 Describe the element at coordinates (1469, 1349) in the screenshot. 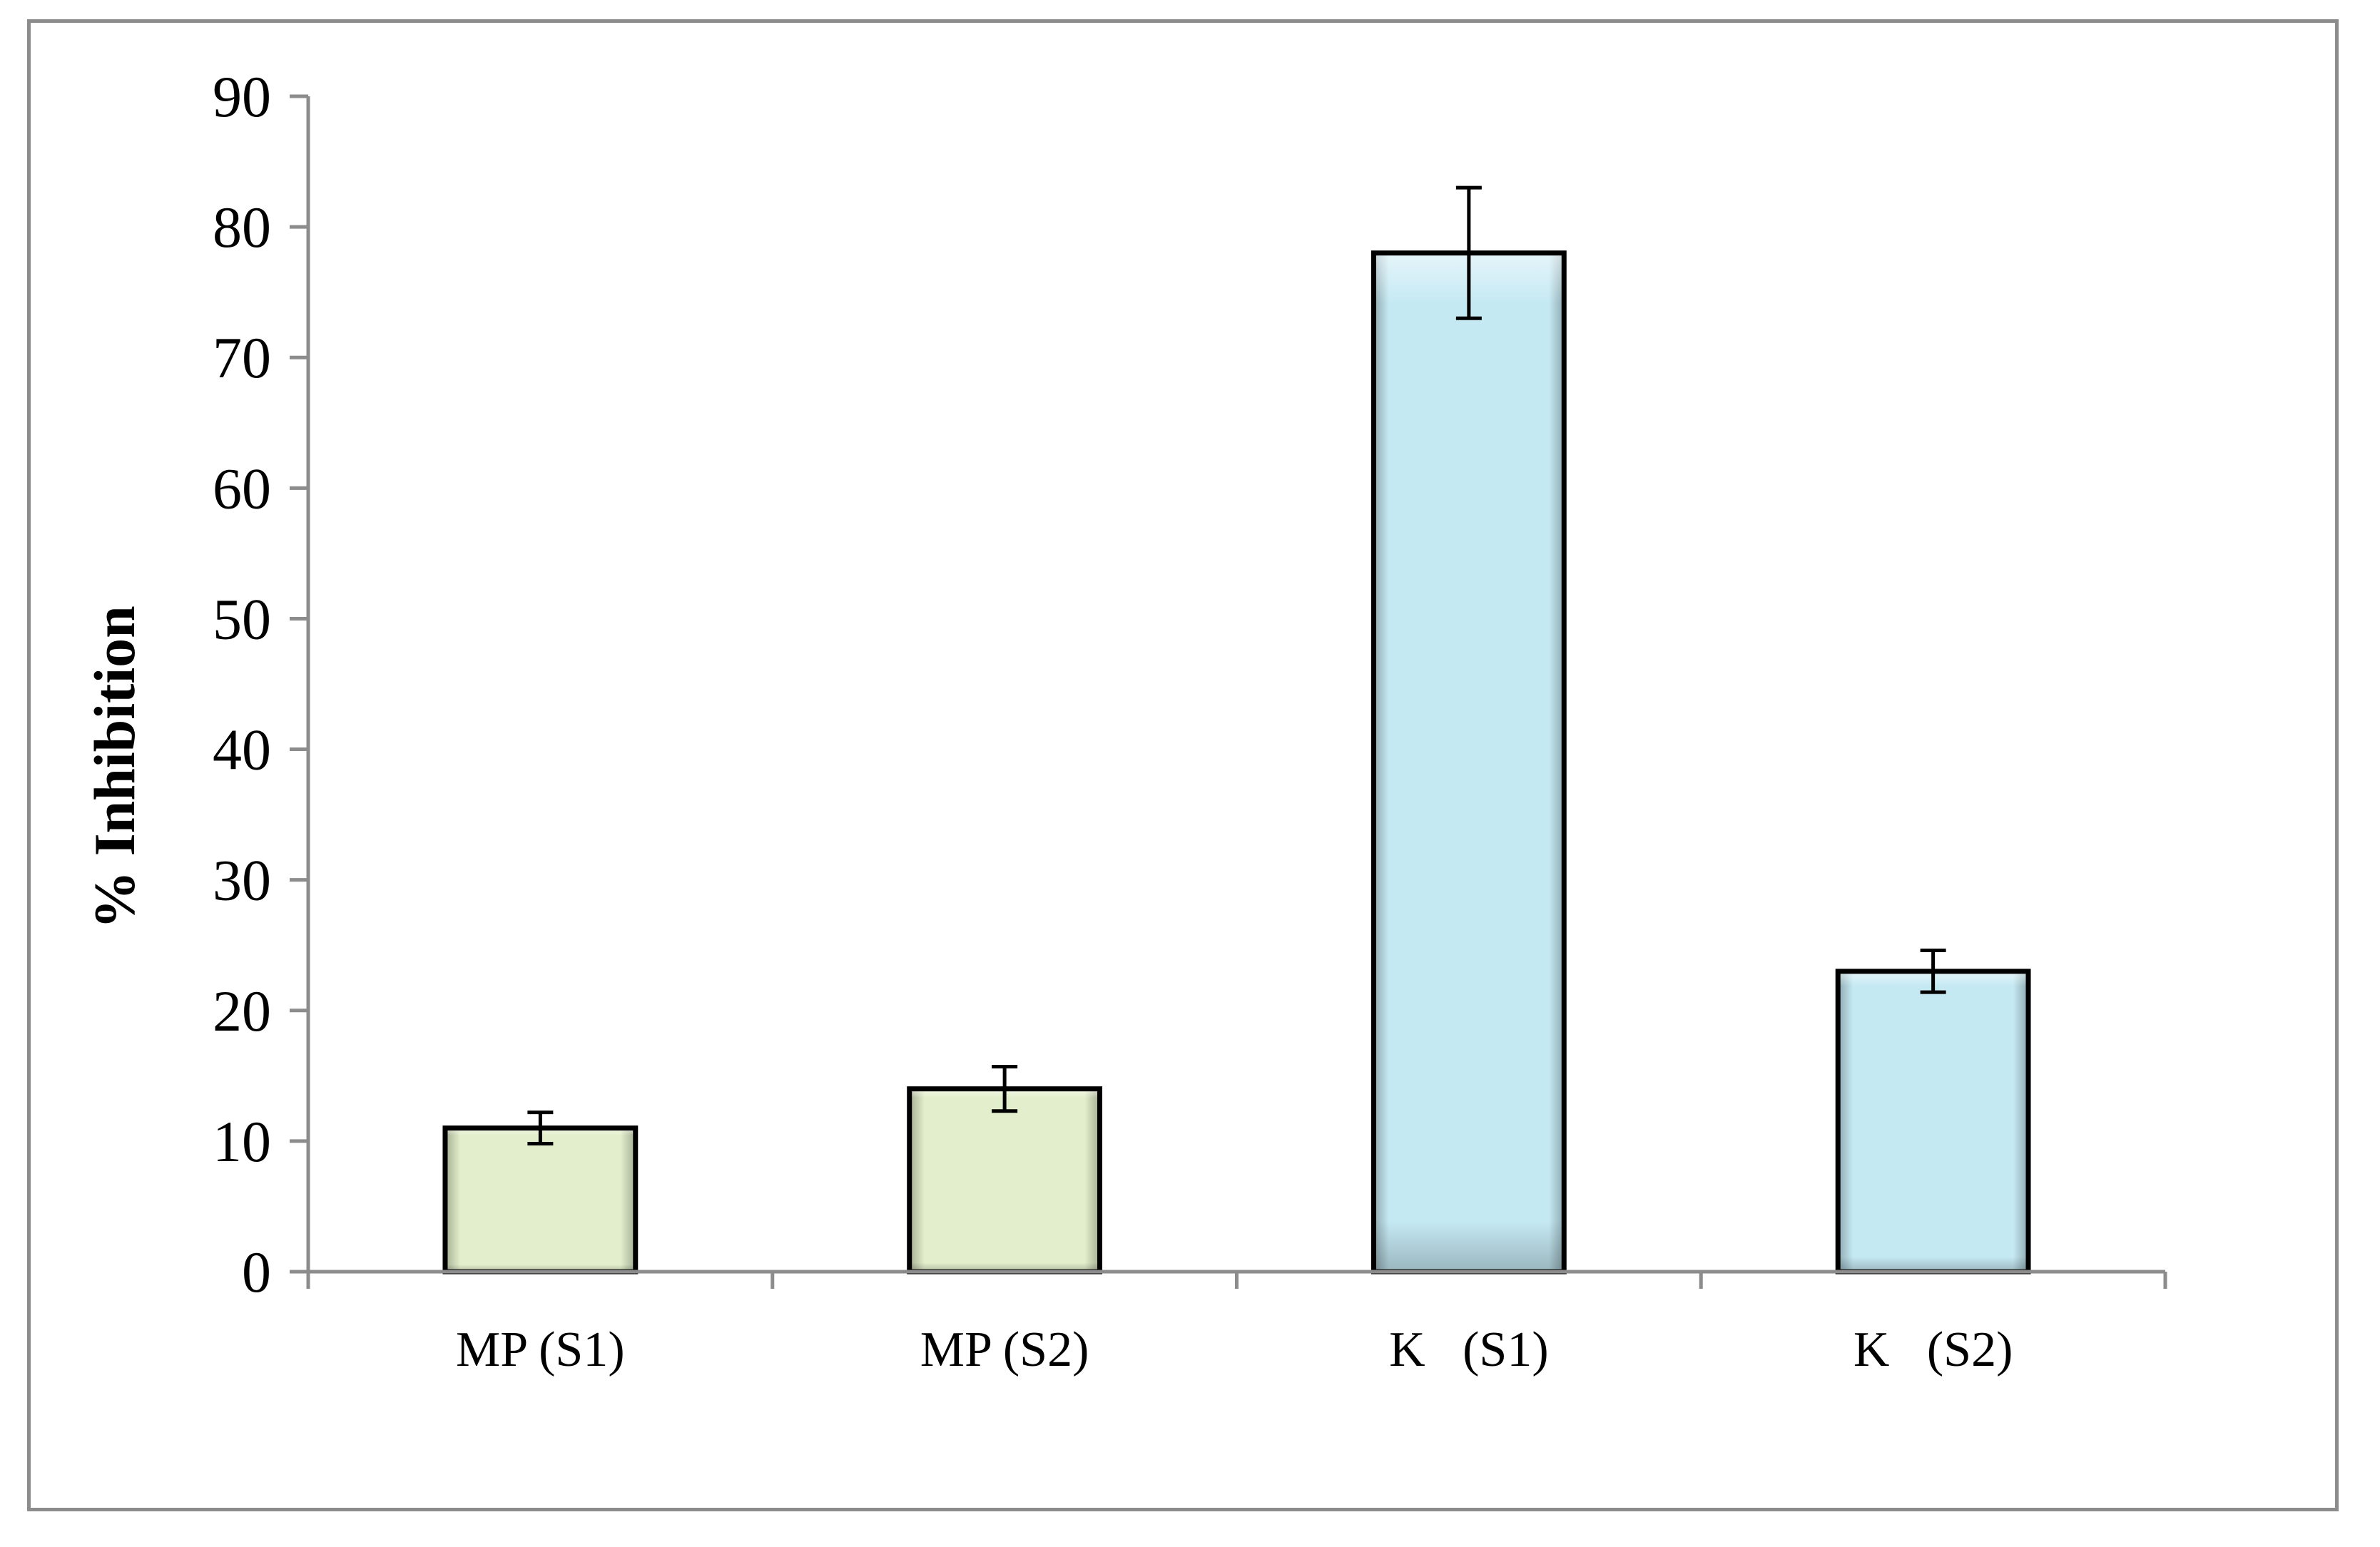

I see `x-tick-label: K (S1)` at that location.